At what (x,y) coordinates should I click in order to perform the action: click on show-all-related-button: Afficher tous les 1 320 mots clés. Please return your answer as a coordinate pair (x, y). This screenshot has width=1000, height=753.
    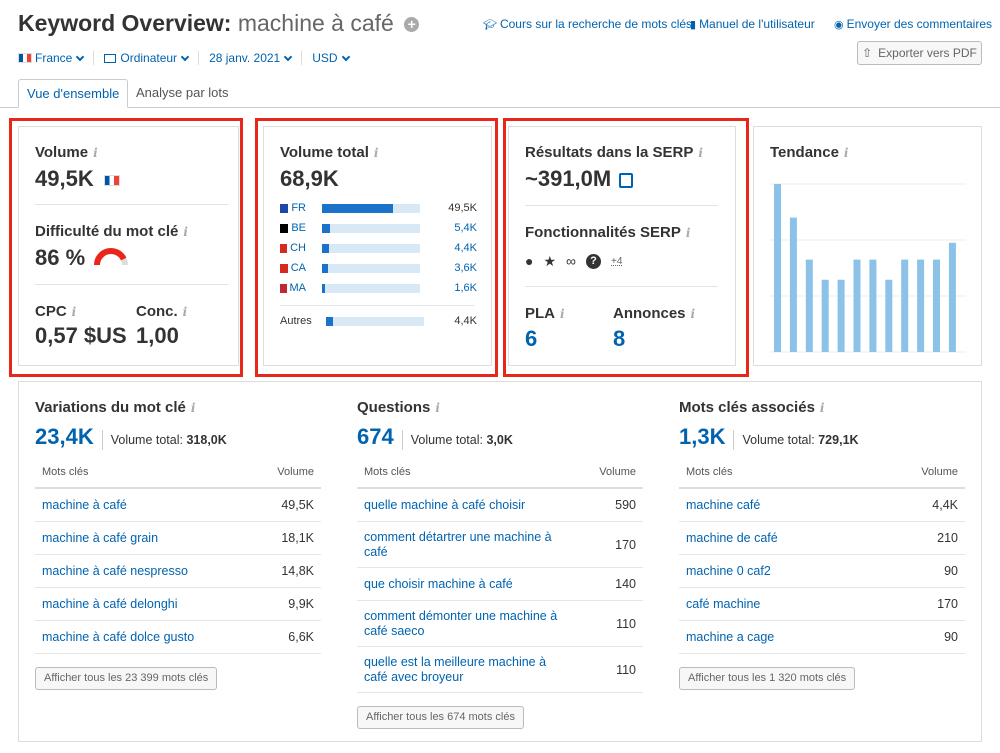
    Looking at the image, I should click on (767, 678).